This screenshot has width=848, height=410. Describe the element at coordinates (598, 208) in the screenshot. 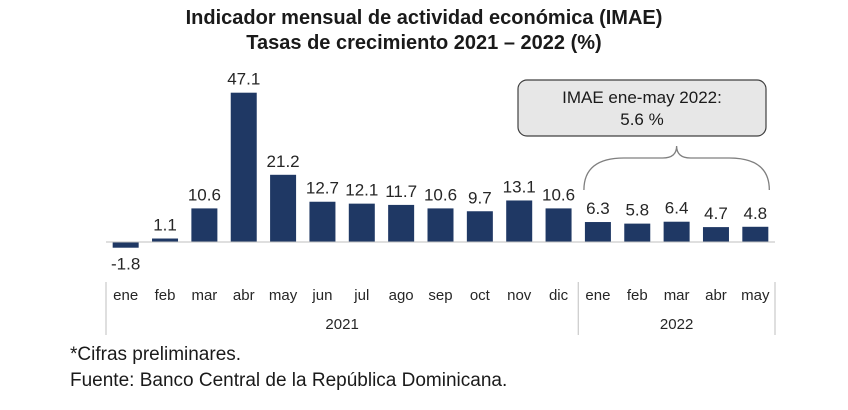

I see `value-label: 6.3` at that location.